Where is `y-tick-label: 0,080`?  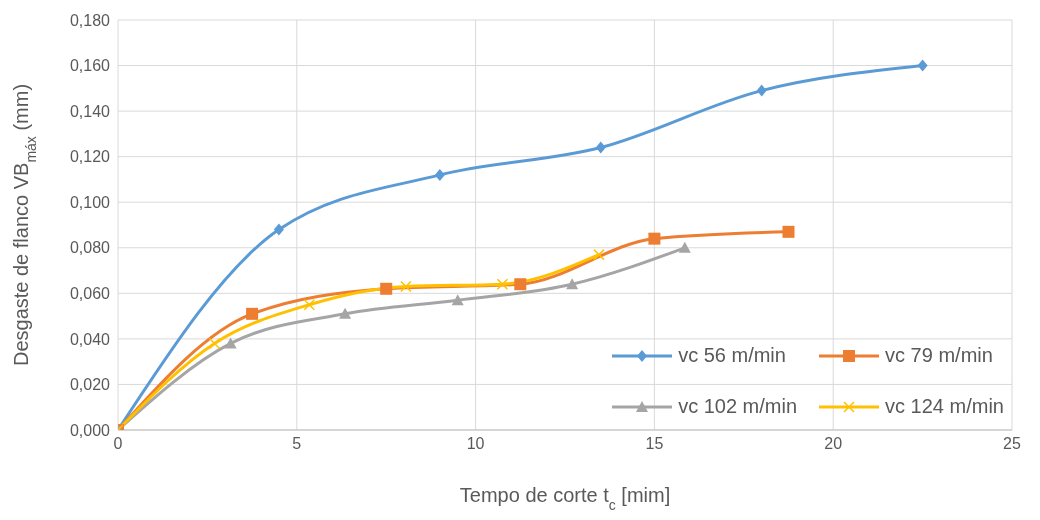
y-tick-label: 0,080 is located at coordinates (90, 248).